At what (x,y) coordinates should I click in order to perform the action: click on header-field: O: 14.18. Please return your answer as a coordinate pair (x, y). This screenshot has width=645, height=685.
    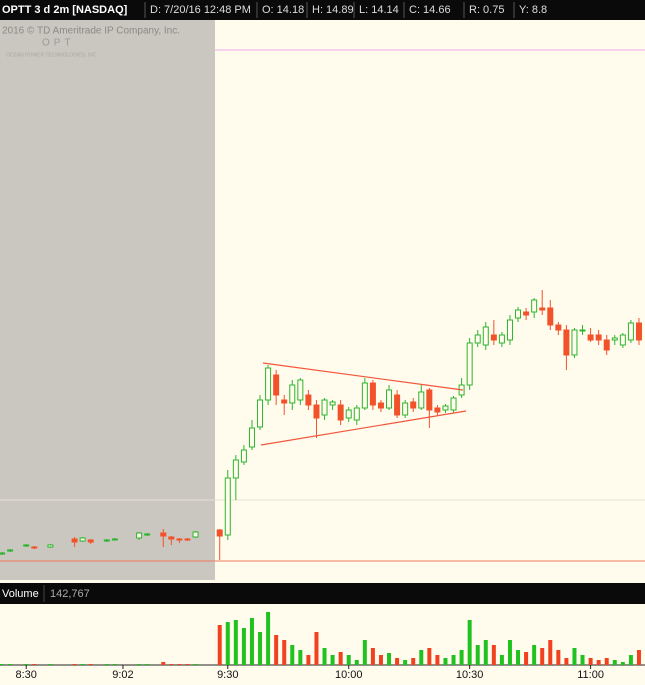
    Looking at the image, I should click on (283, 10).